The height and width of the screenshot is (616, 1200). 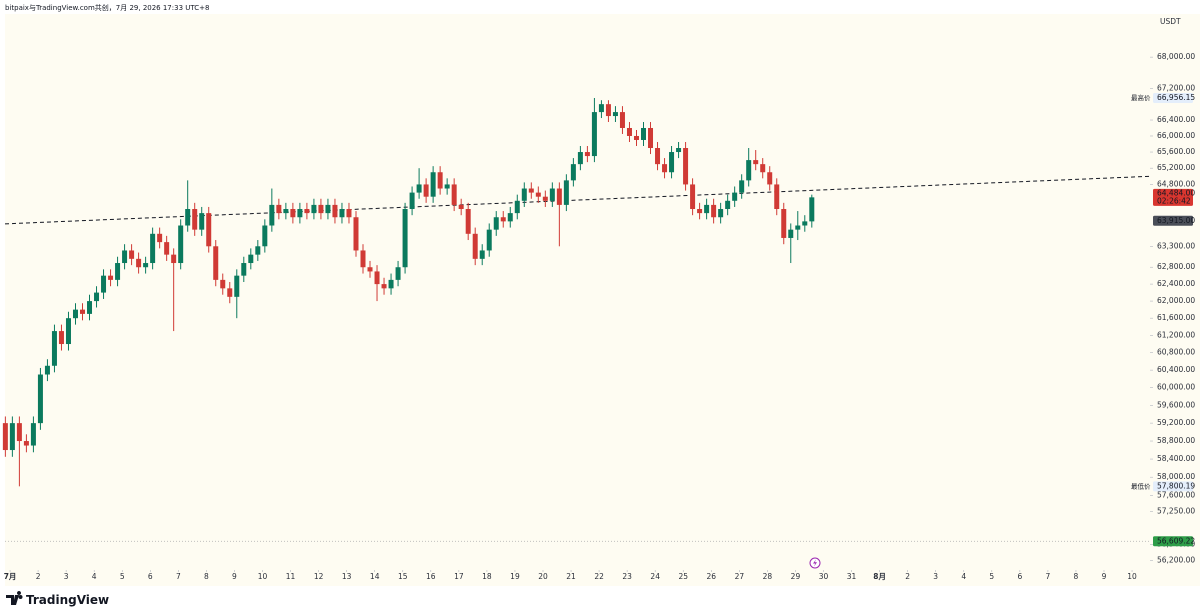 I want to click on x-tick-label: 29, so click(x=796, y=576).